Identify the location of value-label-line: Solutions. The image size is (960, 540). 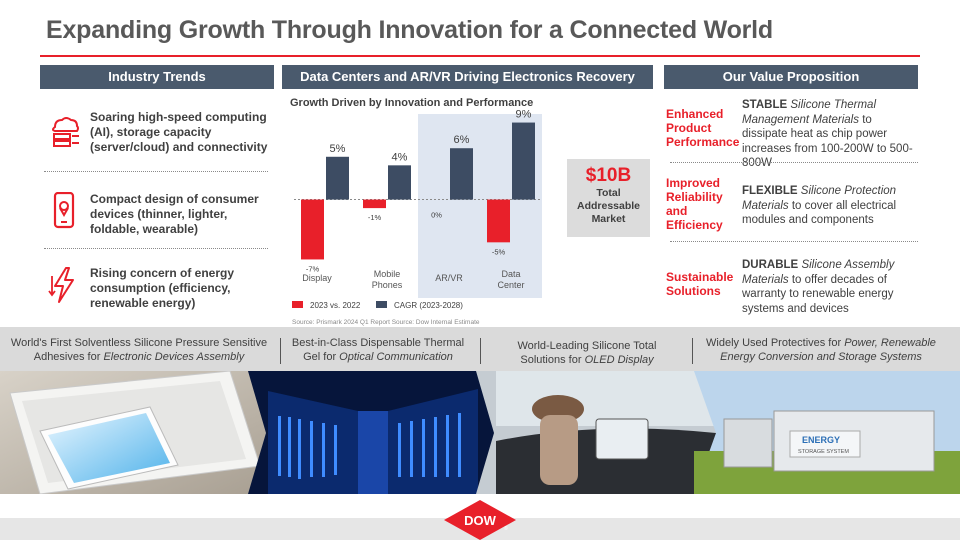
(693, 291).